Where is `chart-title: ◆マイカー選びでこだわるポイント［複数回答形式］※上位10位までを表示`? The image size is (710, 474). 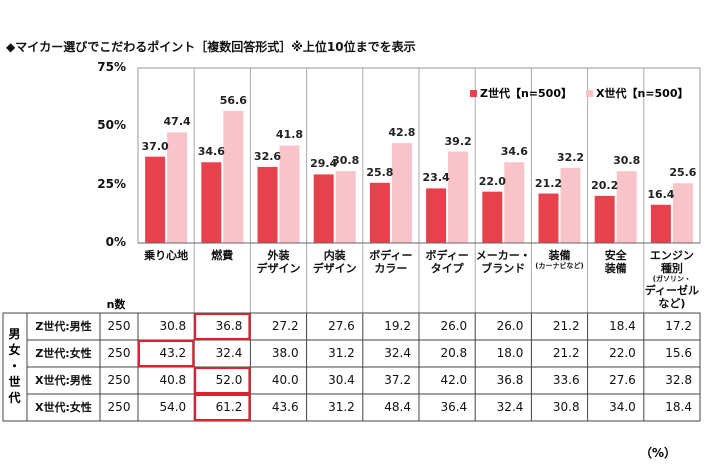 chart-title: ◆マイカー選びでこだわるポイント［複数回答形式］※上位10位までを表示 is located at coordinates (211, 47).